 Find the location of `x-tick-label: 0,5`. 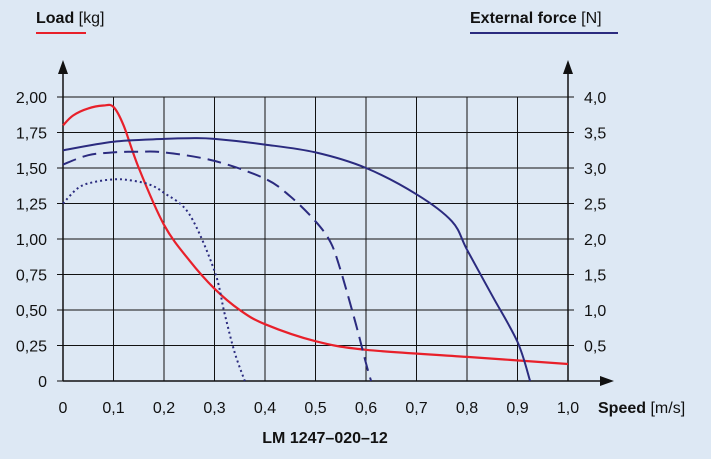

x-tick-label: 0,5 is located at coordinates (315, 408).